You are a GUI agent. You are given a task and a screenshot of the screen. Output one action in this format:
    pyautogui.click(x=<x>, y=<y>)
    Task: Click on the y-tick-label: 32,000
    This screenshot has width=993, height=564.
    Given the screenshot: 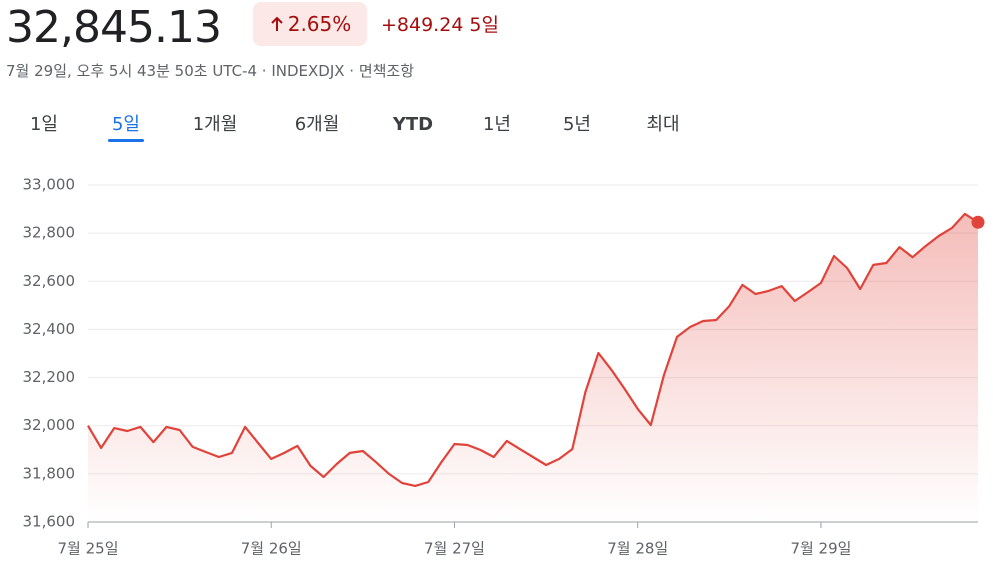 What is the action you would take?
    pyautogui.click(x=49, y=425)
    